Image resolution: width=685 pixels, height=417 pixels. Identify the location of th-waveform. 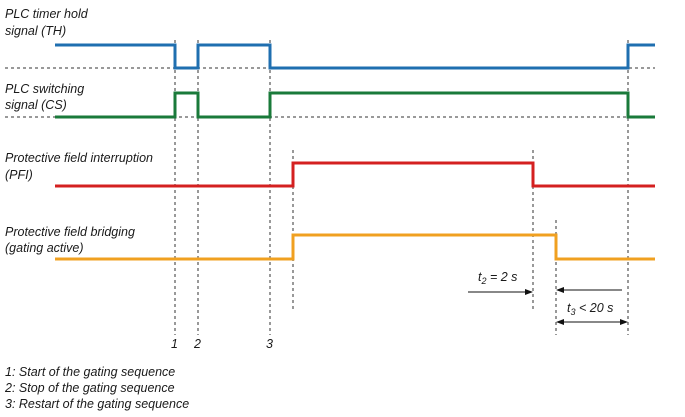
(355, 56).